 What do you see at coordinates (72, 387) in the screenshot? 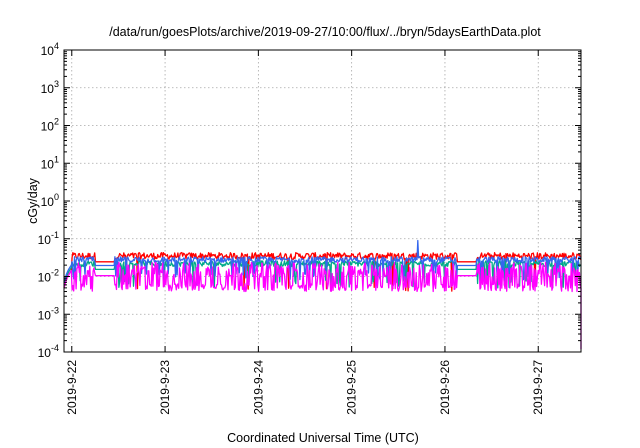
I see `x-tick-label: 2019-9-22` at bounding box center [72, 387].